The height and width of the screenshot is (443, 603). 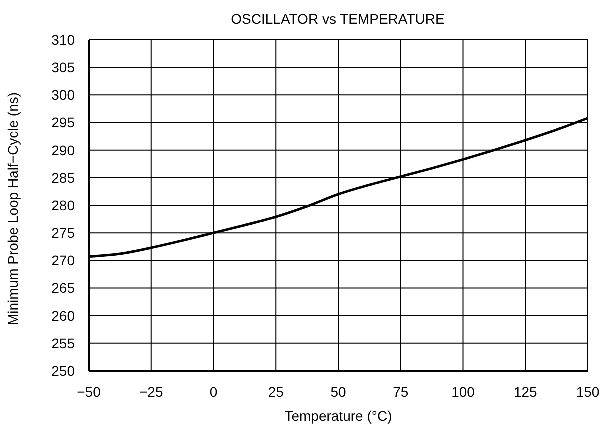 What do you see at coordinates (64, 40) in the screenshot?
I see `y-tick-label: 310` at bounding box center [64, 40].